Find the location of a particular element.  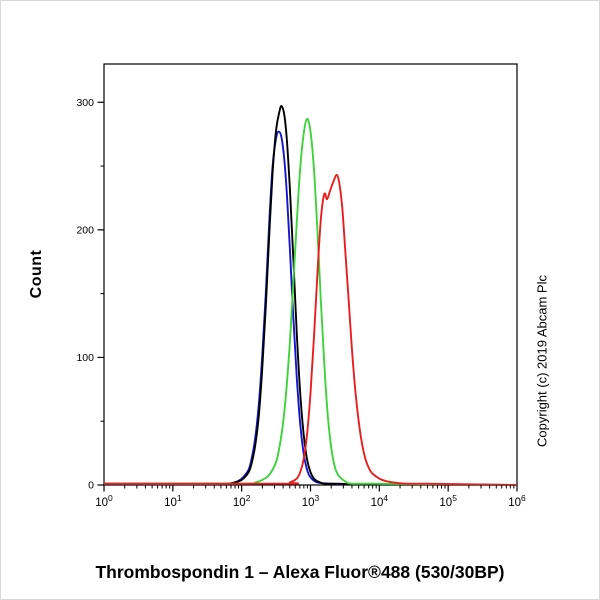

y-tick-label: 300 is located at coordinates (85, 103).